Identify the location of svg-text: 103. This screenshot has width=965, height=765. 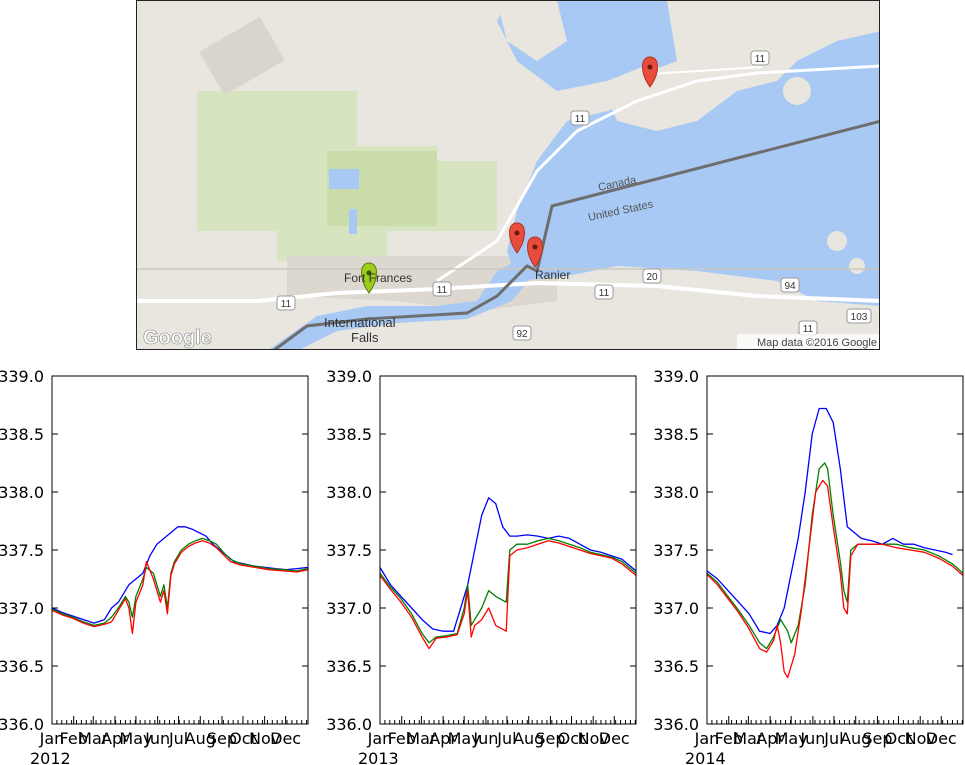
(859, 317).